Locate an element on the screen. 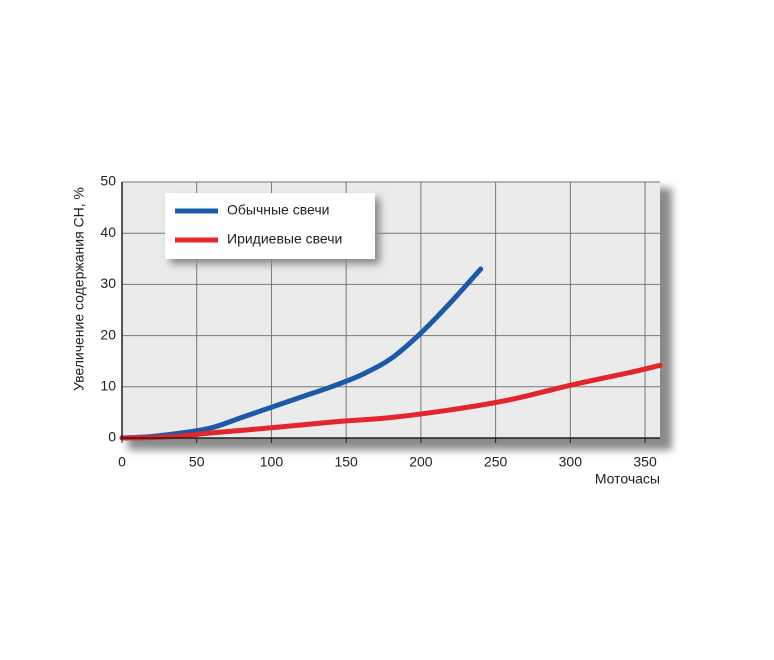 The width and height of the screenshot is (774, 660). y-tick-label: 30 is located at coordinates (108, 283).